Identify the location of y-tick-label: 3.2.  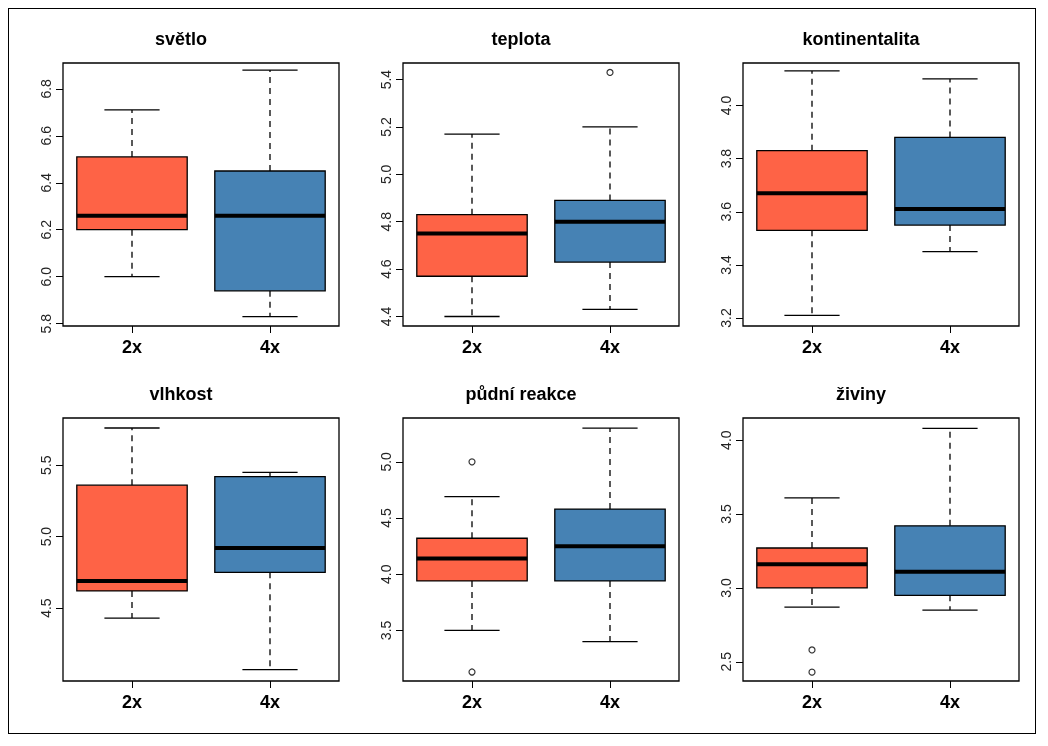
(726, 318).